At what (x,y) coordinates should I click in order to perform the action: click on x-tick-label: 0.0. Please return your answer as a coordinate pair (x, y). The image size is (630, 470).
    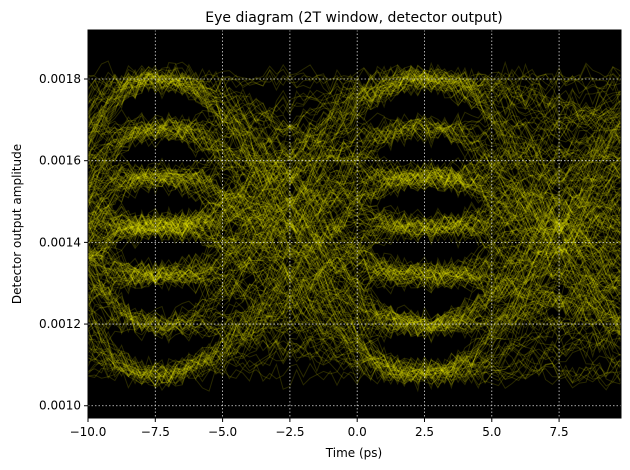
    Looking at the image, I should click on (357, 432).